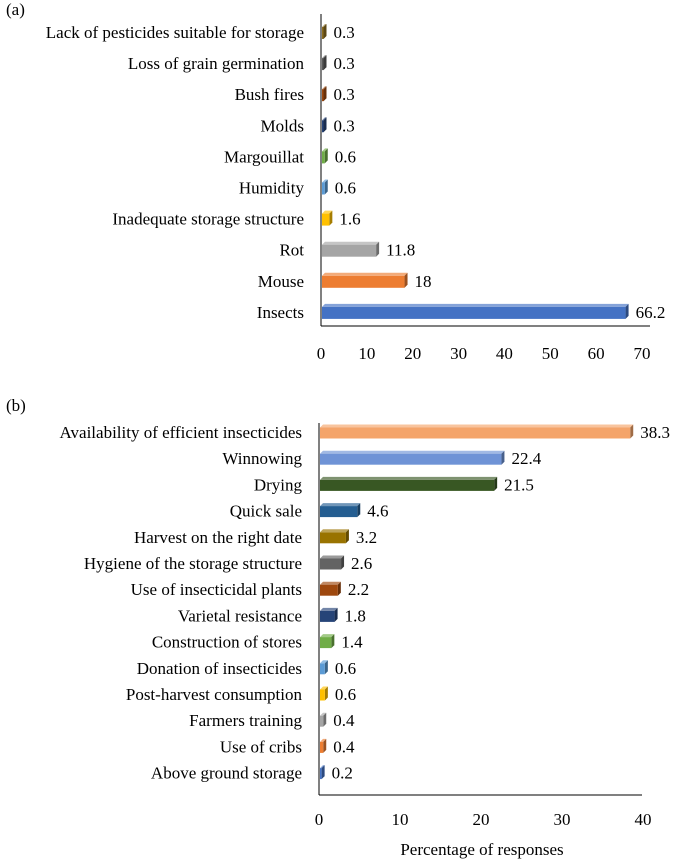  What do you see at coordinates (643, 819) in the screenshot?
I see `panel-b-x-tick-label: 40` at bounding box center [643, 819].